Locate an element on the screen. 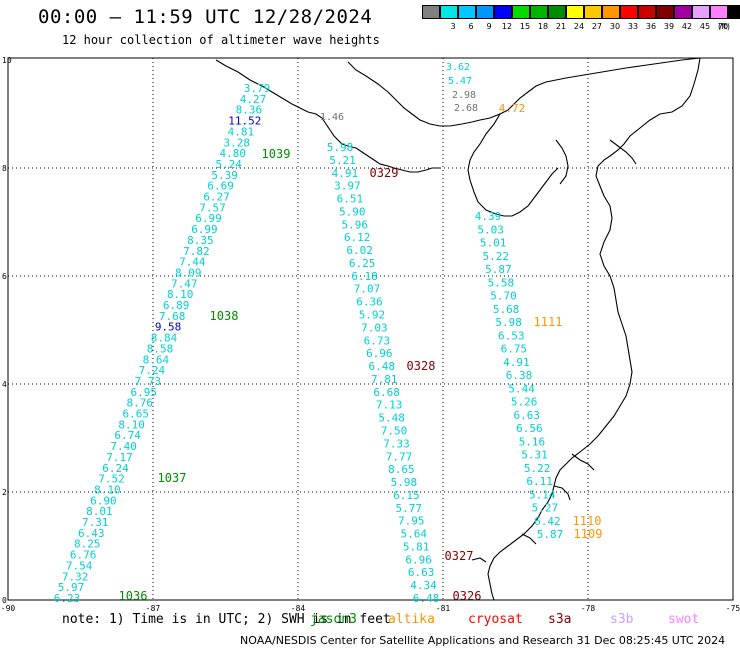  satellite-name: cryosat is located at coordinates (495, 619).